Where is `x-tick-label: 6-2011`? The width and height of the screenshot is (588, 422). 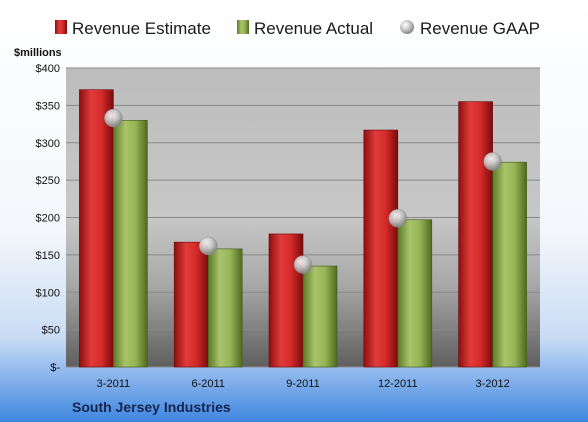 x-tick-label: 6-2011 is located at coordinates (207, 384).